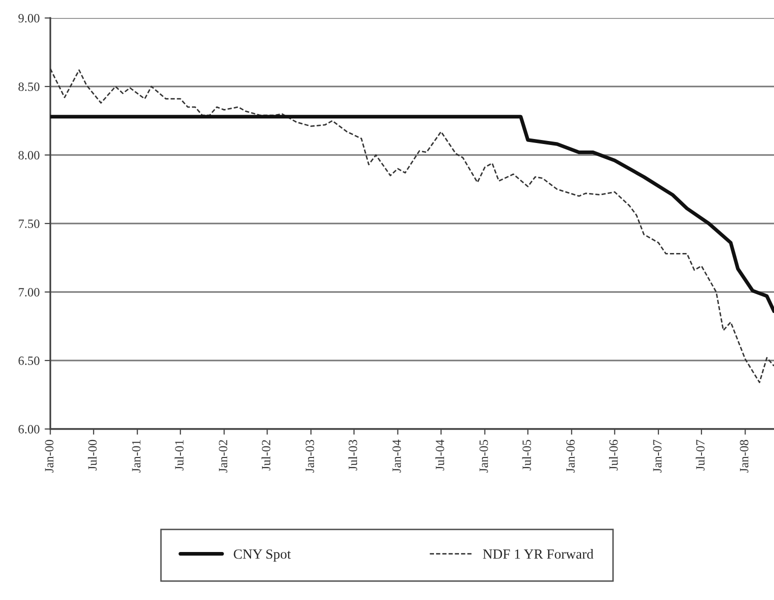  What do you see at coordinates (49, 456) in the screenshot?
I see `x-tick-label: Jan-00` at bounding box center [49, 456].